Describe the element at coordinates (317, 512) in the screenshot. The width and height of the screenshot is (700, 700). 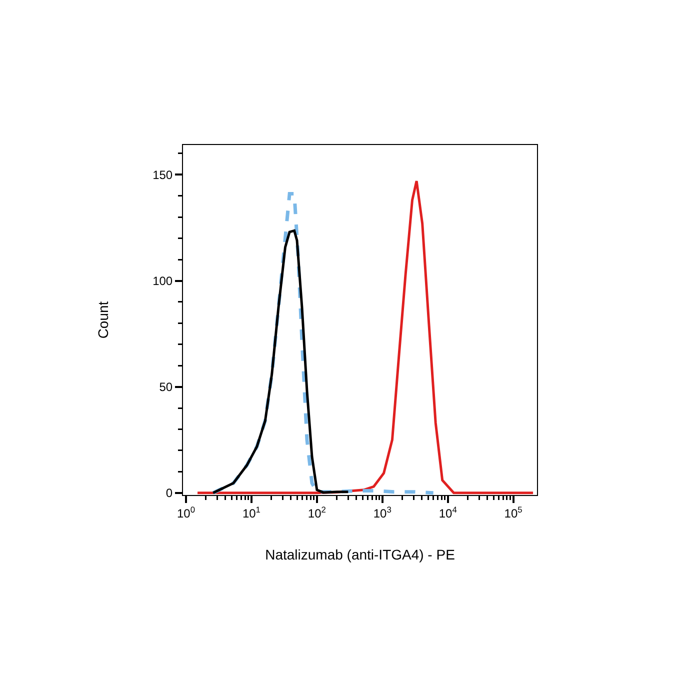
I see `x-tick-label: 10$^{2}$` at that location.